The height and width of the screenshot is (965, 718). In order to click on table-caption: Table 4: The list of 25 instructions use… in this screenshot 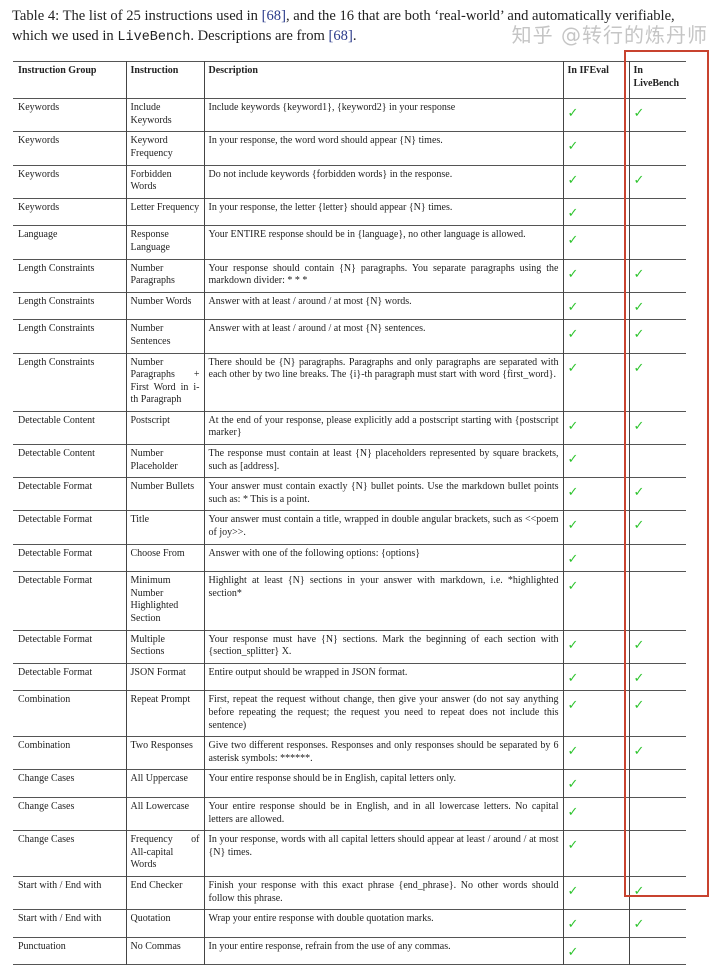, I will do `click(362, 27)`.